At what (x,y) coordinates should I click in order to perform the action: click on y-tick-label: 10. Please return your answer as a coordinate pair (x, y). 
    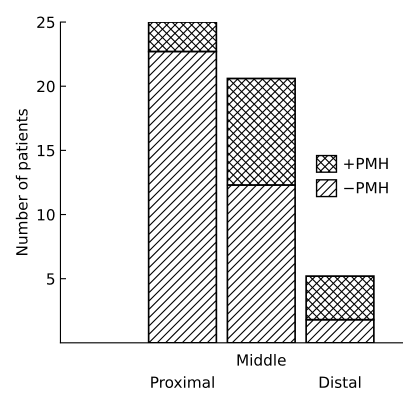
    Looking at the image, I should click on (46, 215).